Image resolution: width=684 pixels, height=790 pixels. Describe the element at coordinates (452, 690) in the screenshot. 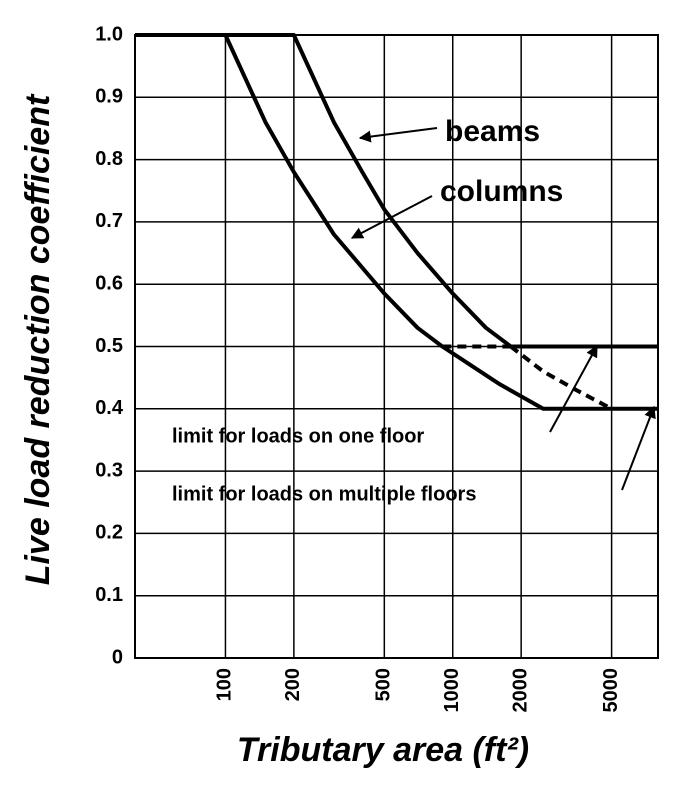

I see `x-tick-label: 1000` at that location.